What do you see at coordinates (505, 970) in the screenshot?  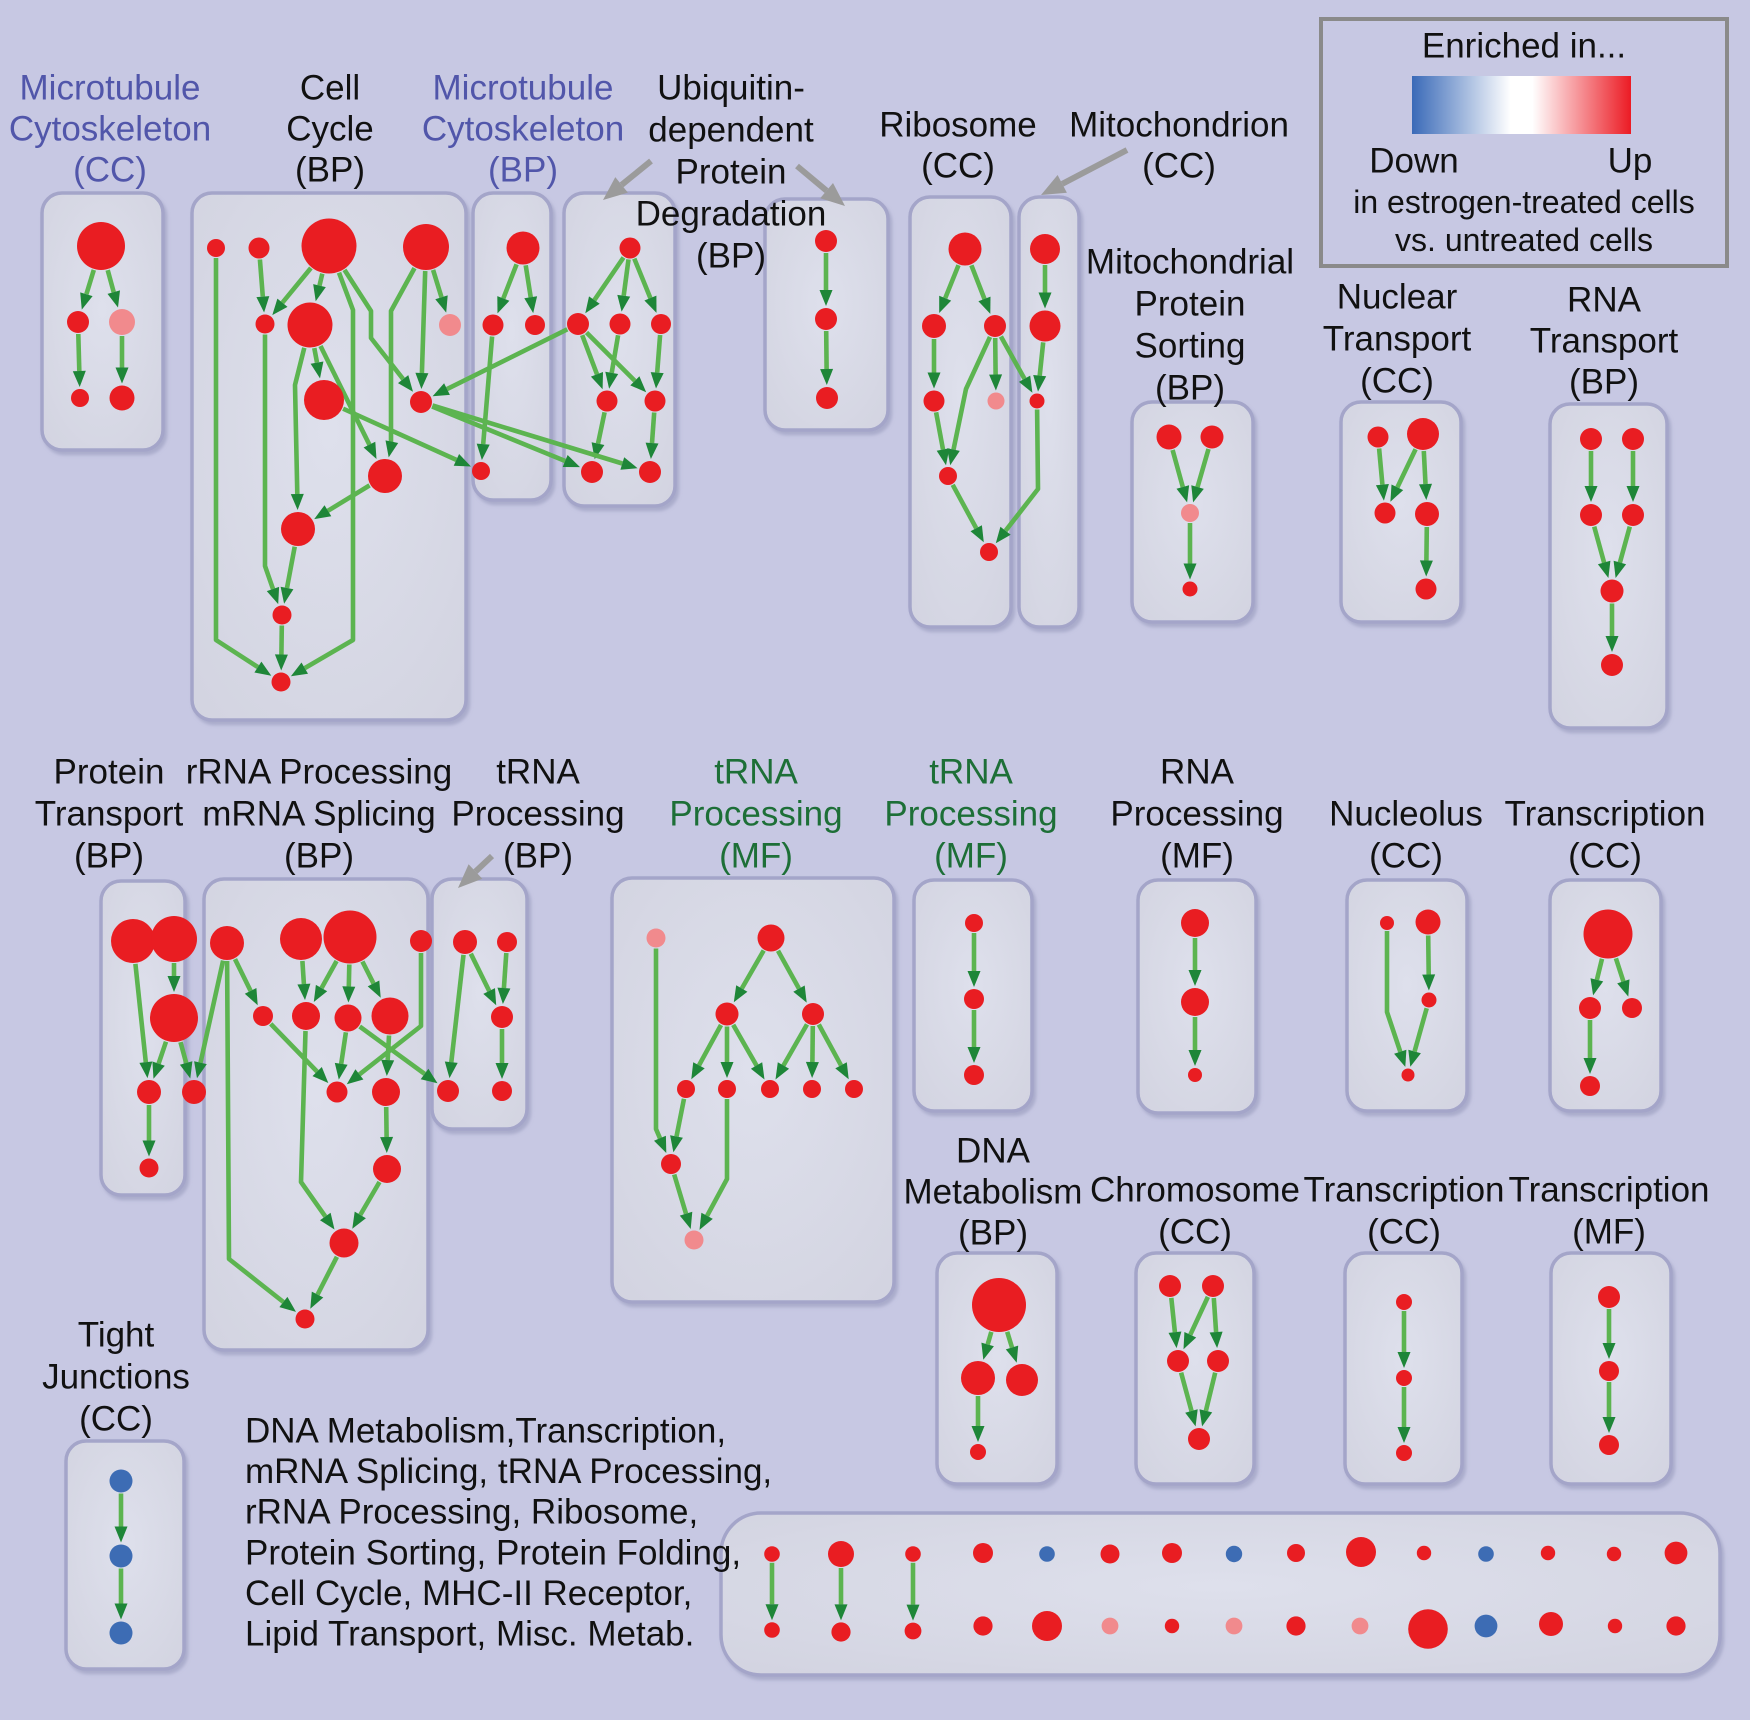 I see `edge-trnabp-t2-m` at bounding box center [505, 970].